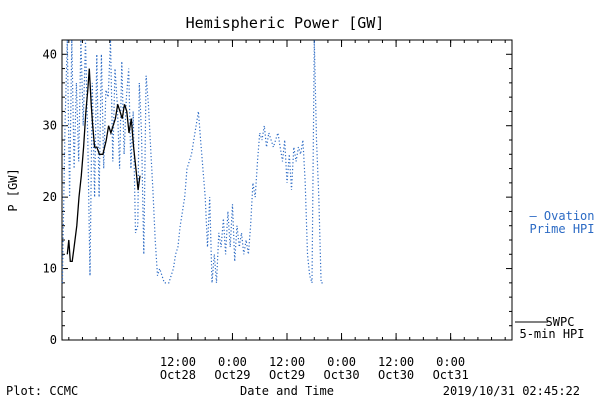 The image size is (600, 400). Describe the element at coordinates (561, 229) in the screenshot. I see `legend-ovation-line2: Prime HPI` at that location.